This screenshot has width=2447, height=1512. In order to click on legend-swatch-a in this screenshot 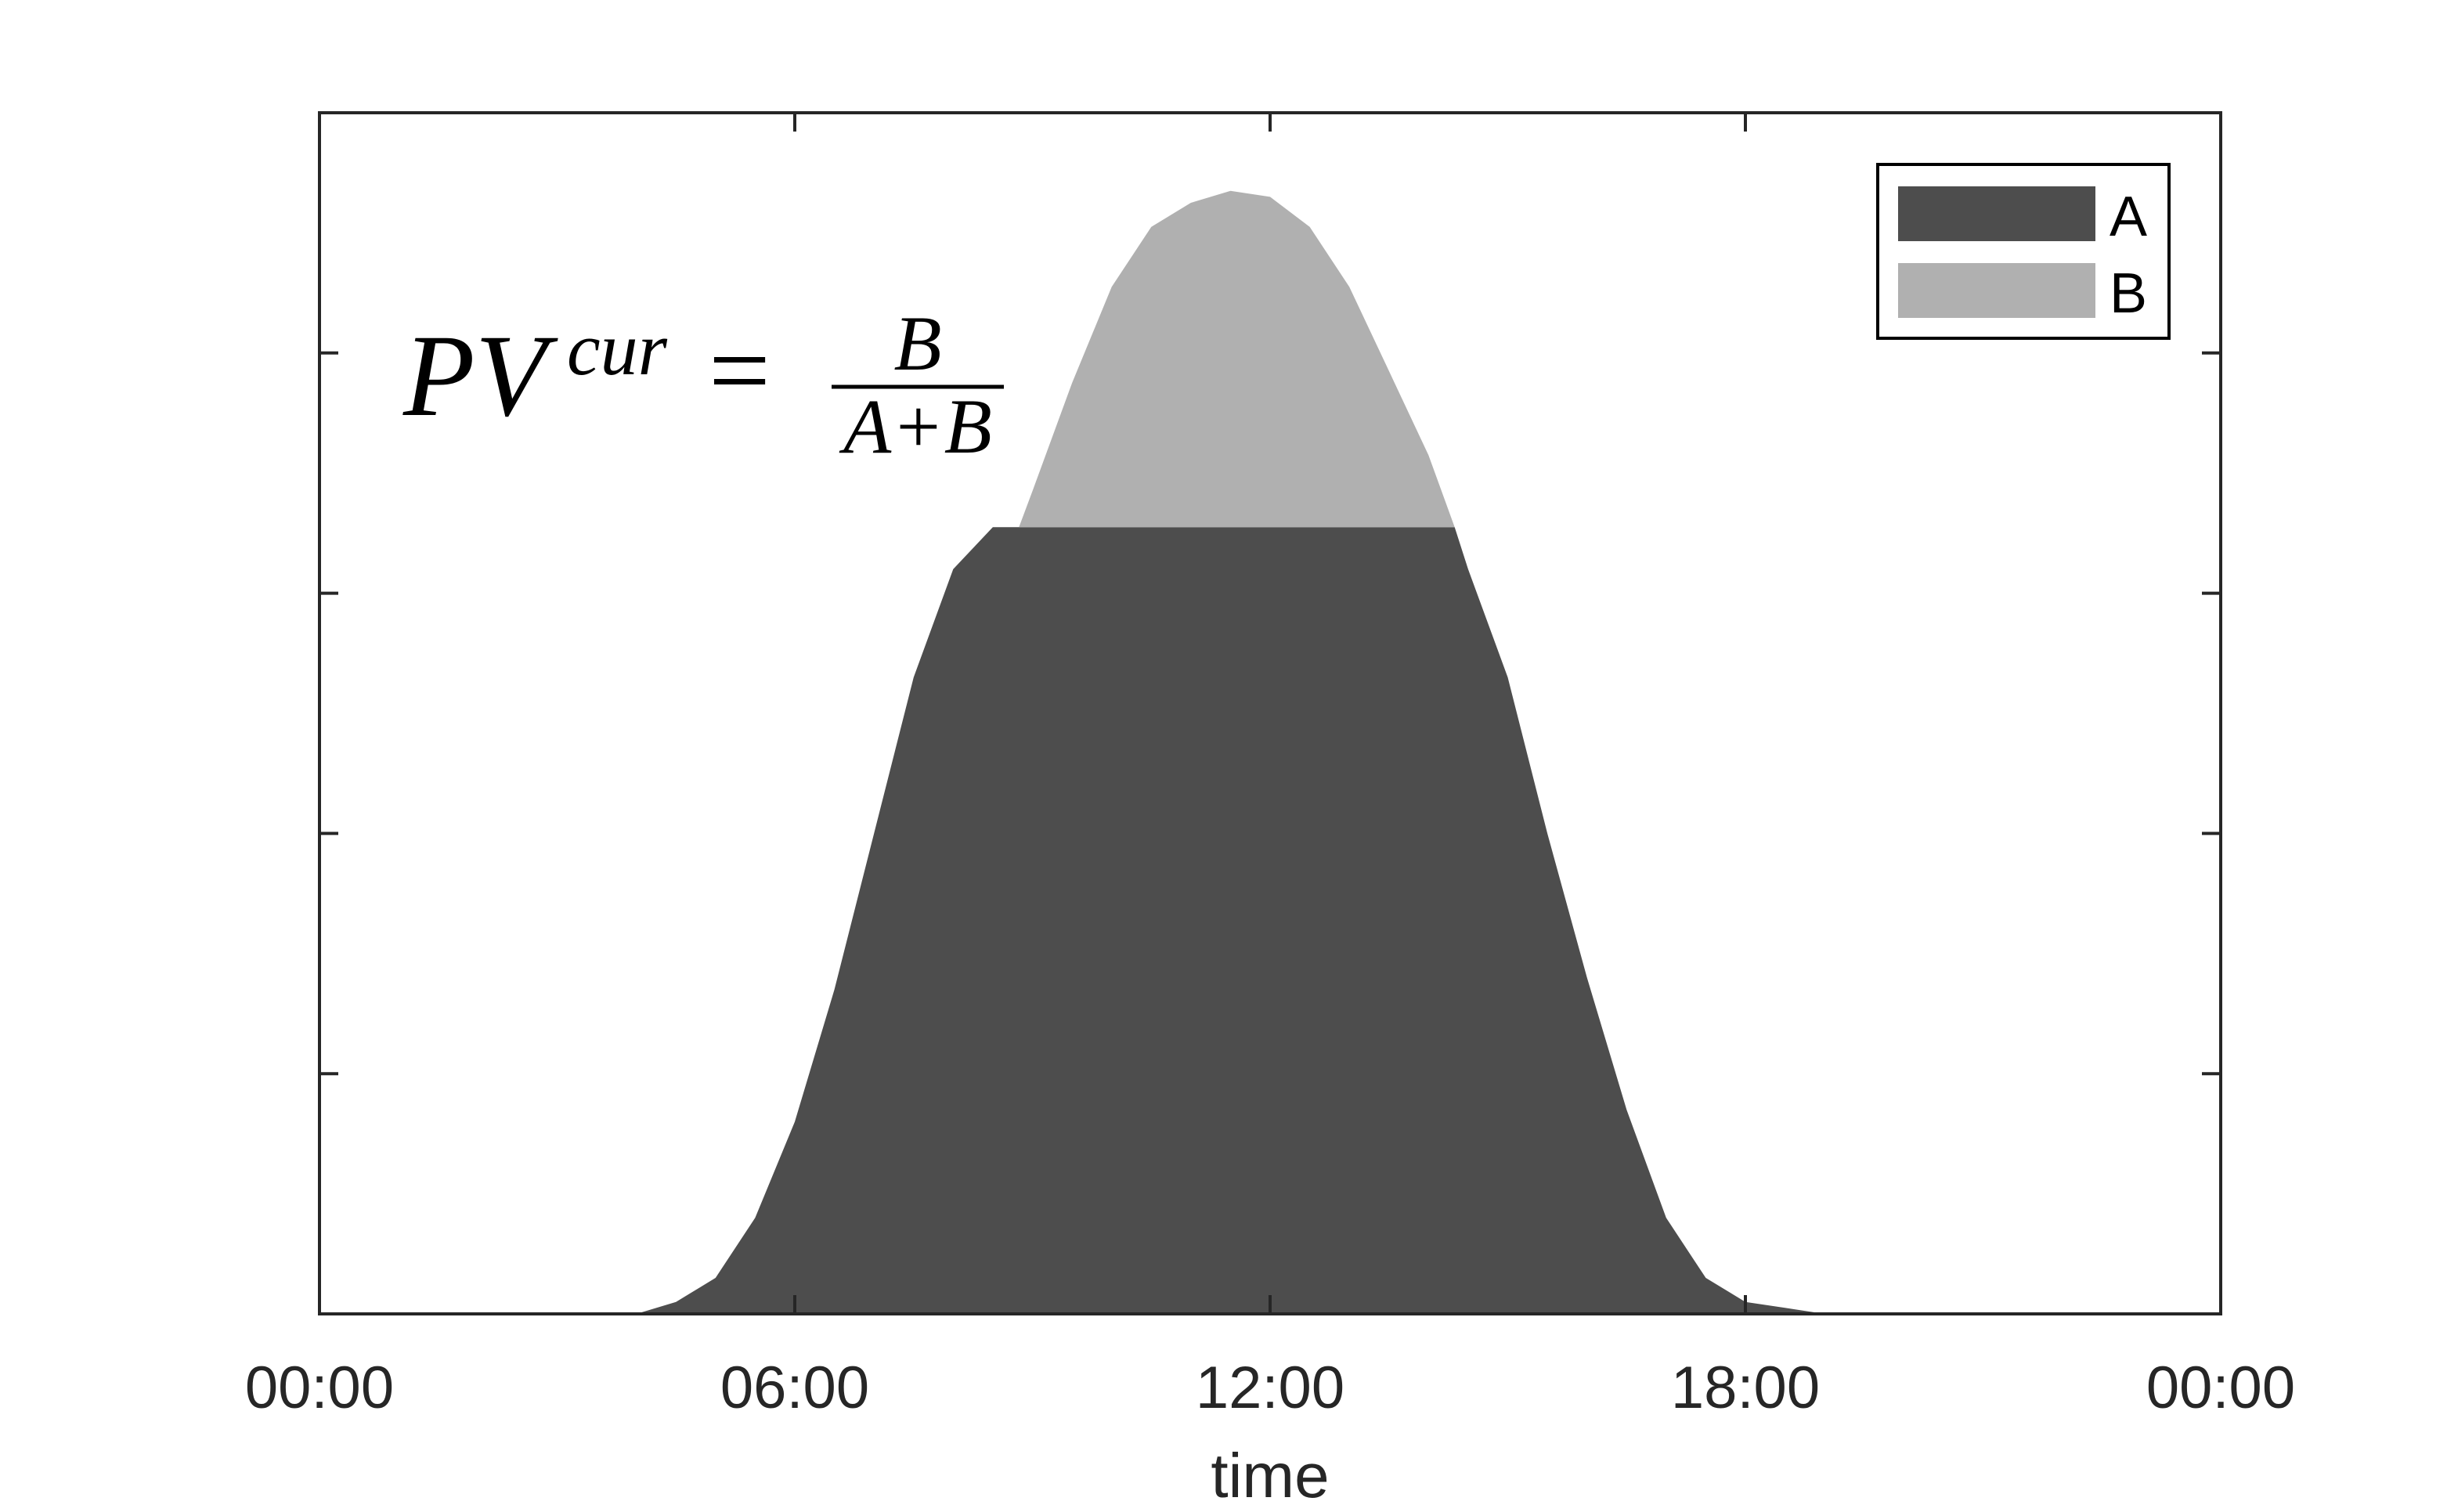, I will do `click(1996, 213)`.